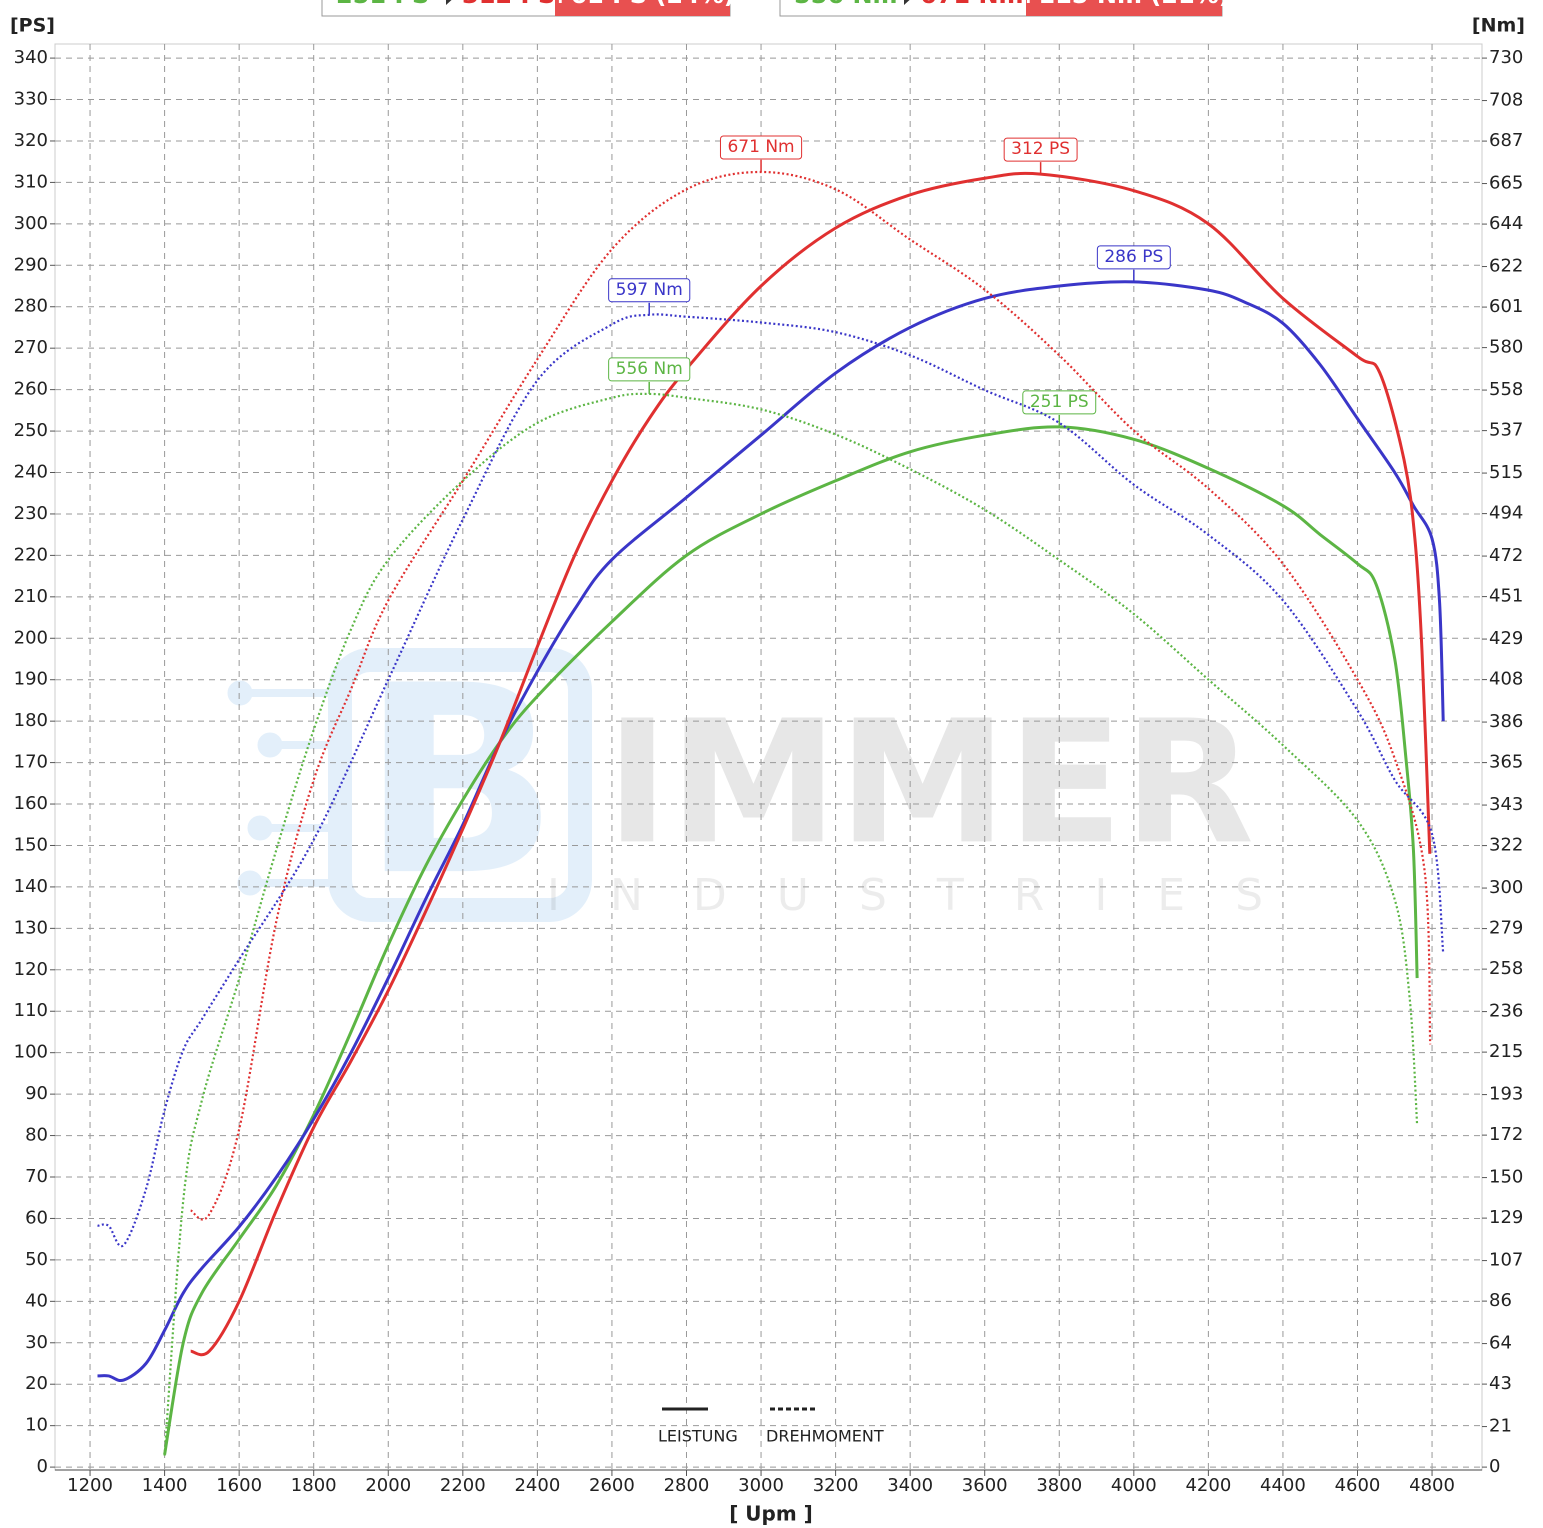 This screenshot has height=1528, width=1543. What do you see at coordinates (1040, 149) in the screenshot?
I see `peak-label: 312 PS` at bounding box center [1040, 149].